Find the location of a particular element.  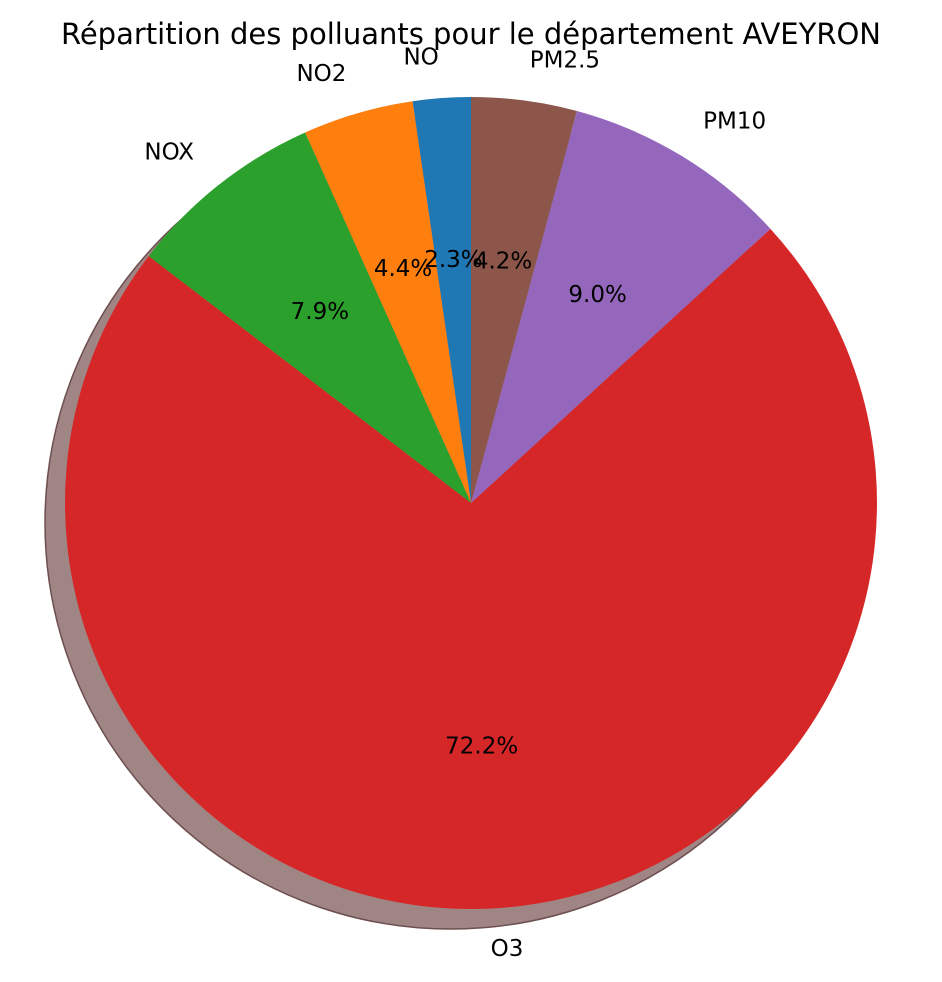

slice-percent-label: 4.4% is located at coordinates (403, 269).